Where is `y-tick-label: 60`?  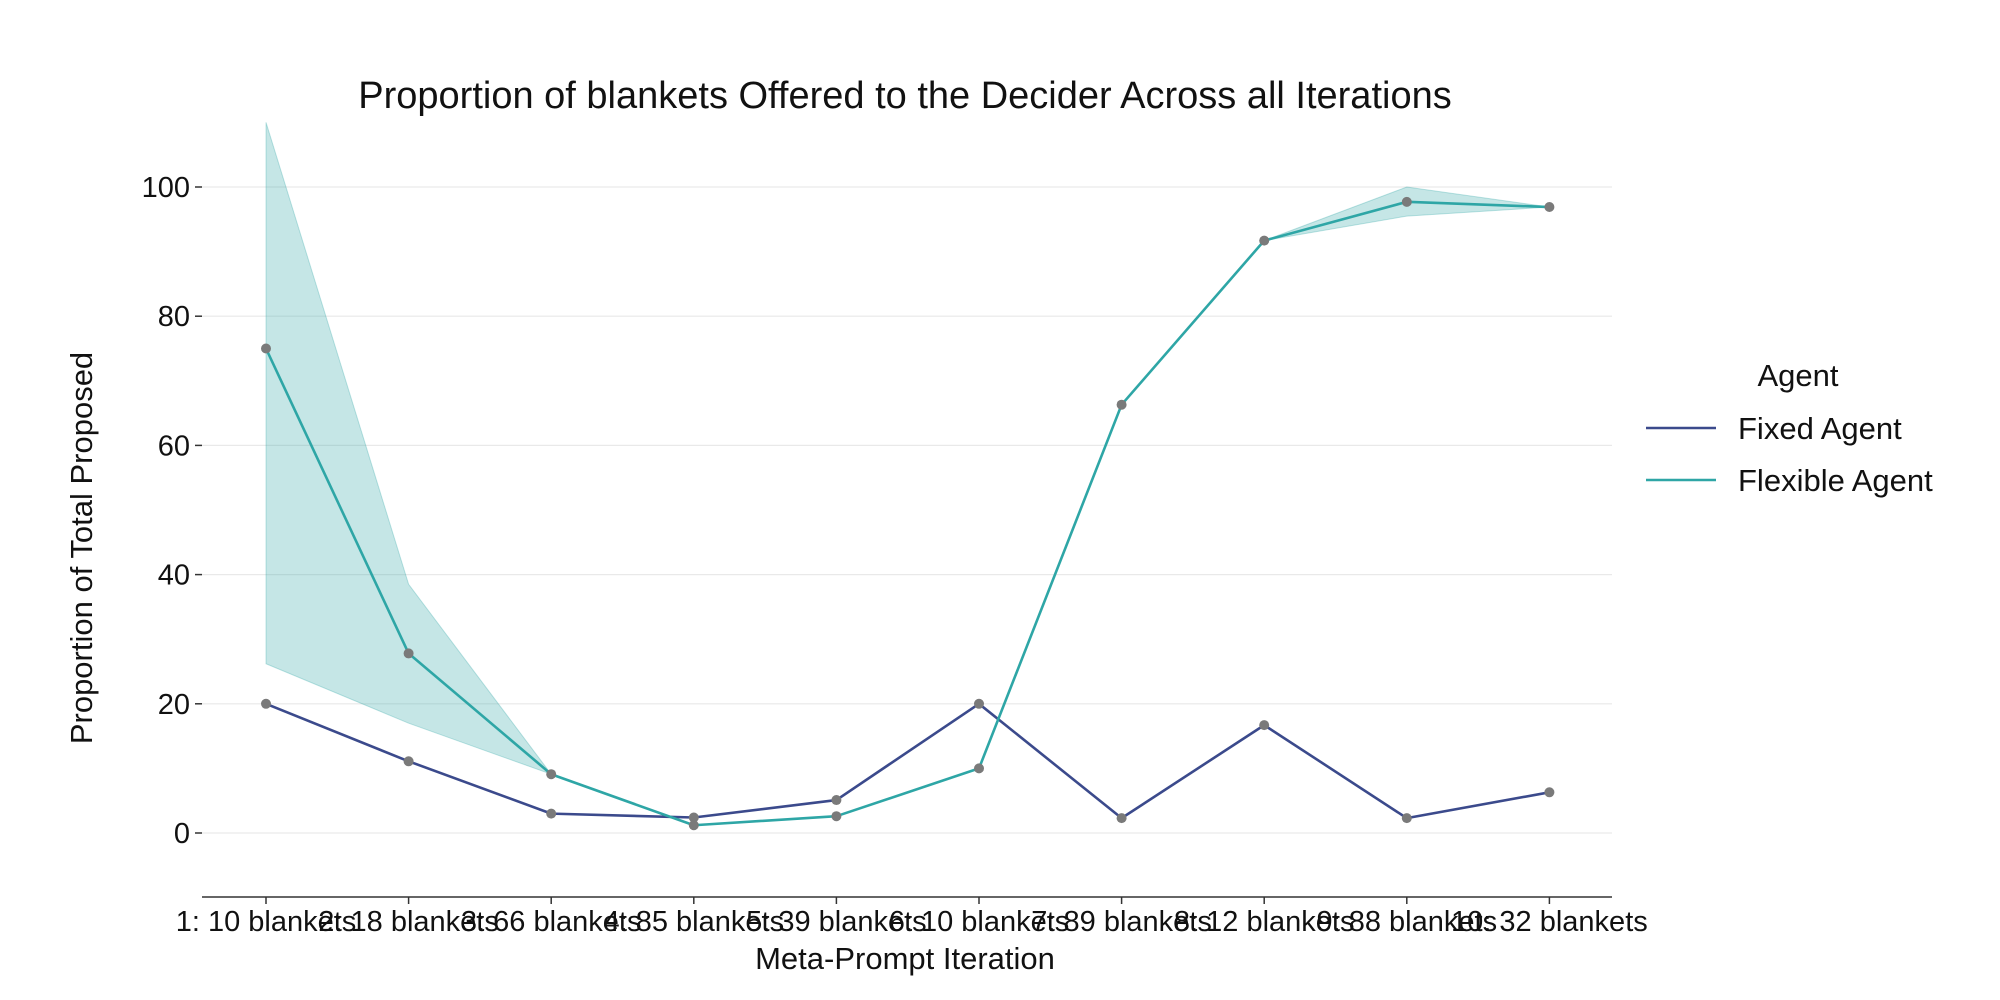 y-tick-label: 60 is located at coordinates (174, 446).